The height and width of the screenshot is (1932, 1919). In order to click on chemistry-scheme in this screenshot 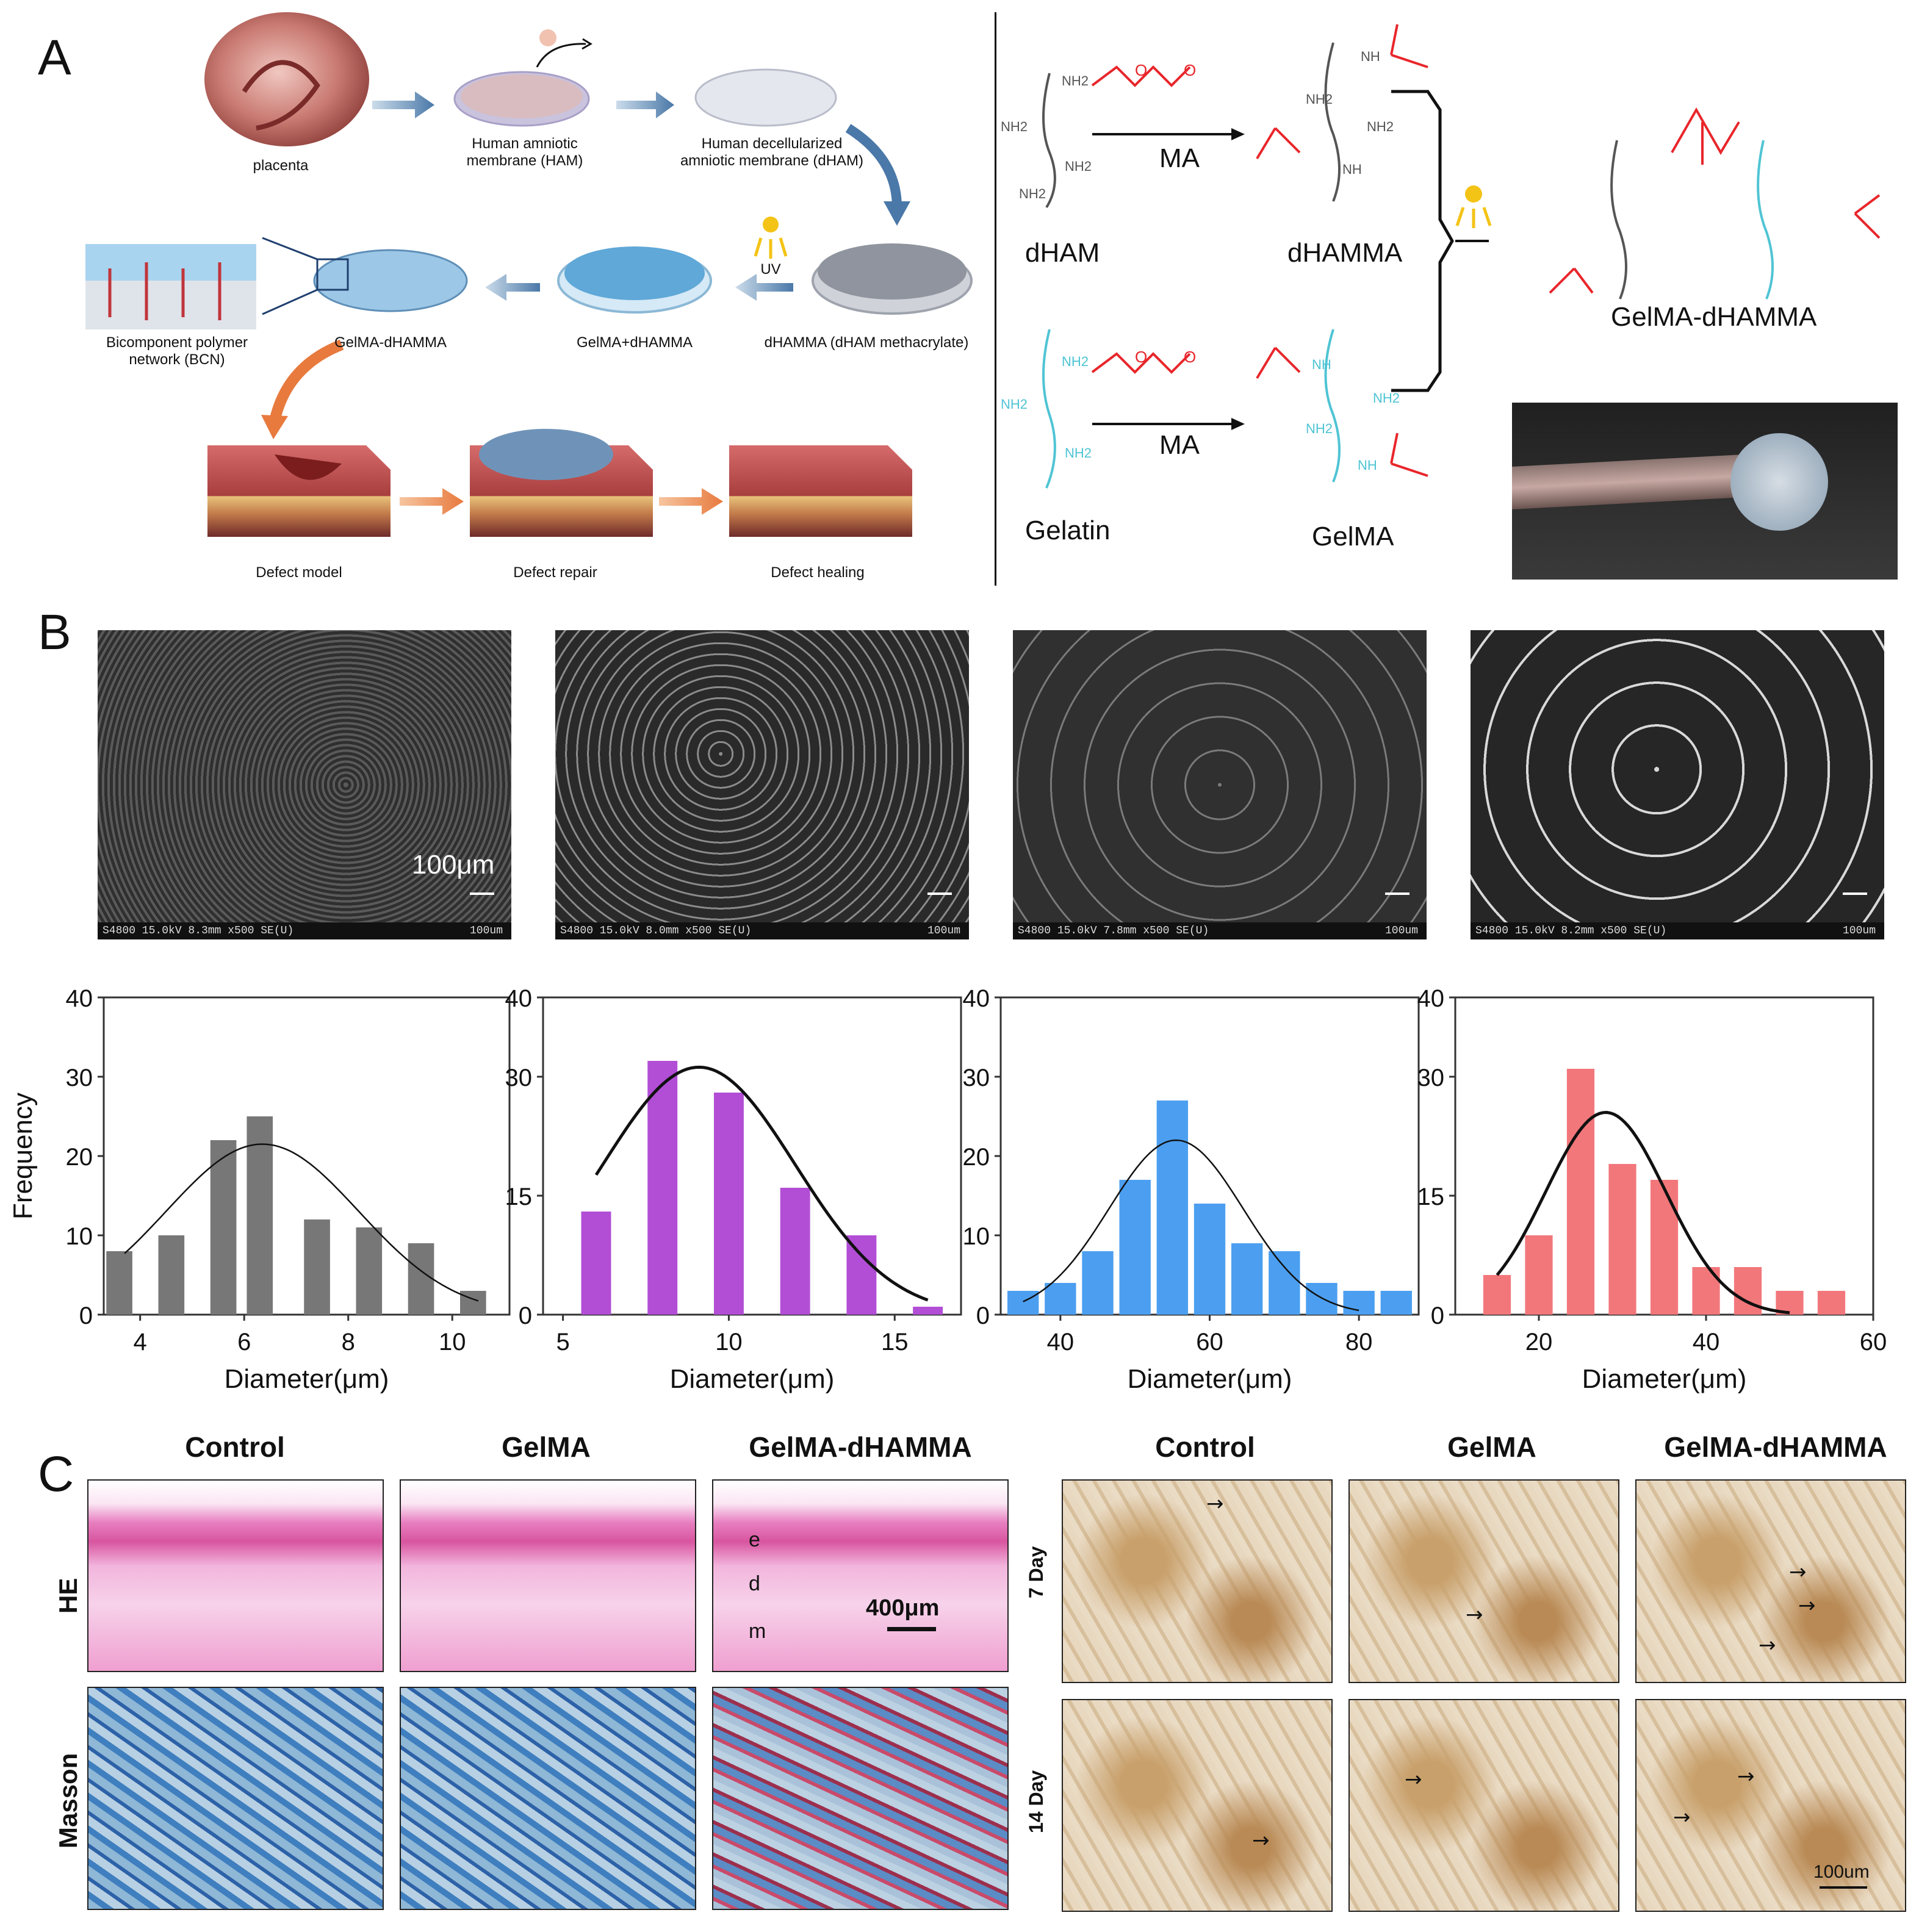, I will do `click(1462, 256)`.